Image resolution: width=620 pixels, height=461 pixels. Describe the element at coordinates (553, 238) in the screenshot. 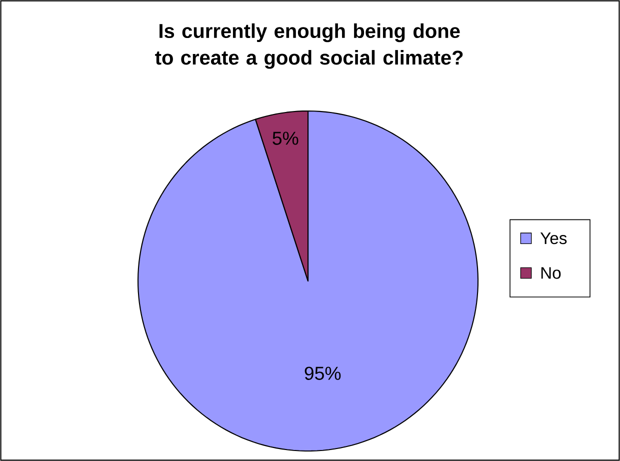

I see `legend-label: Yes` at that location.